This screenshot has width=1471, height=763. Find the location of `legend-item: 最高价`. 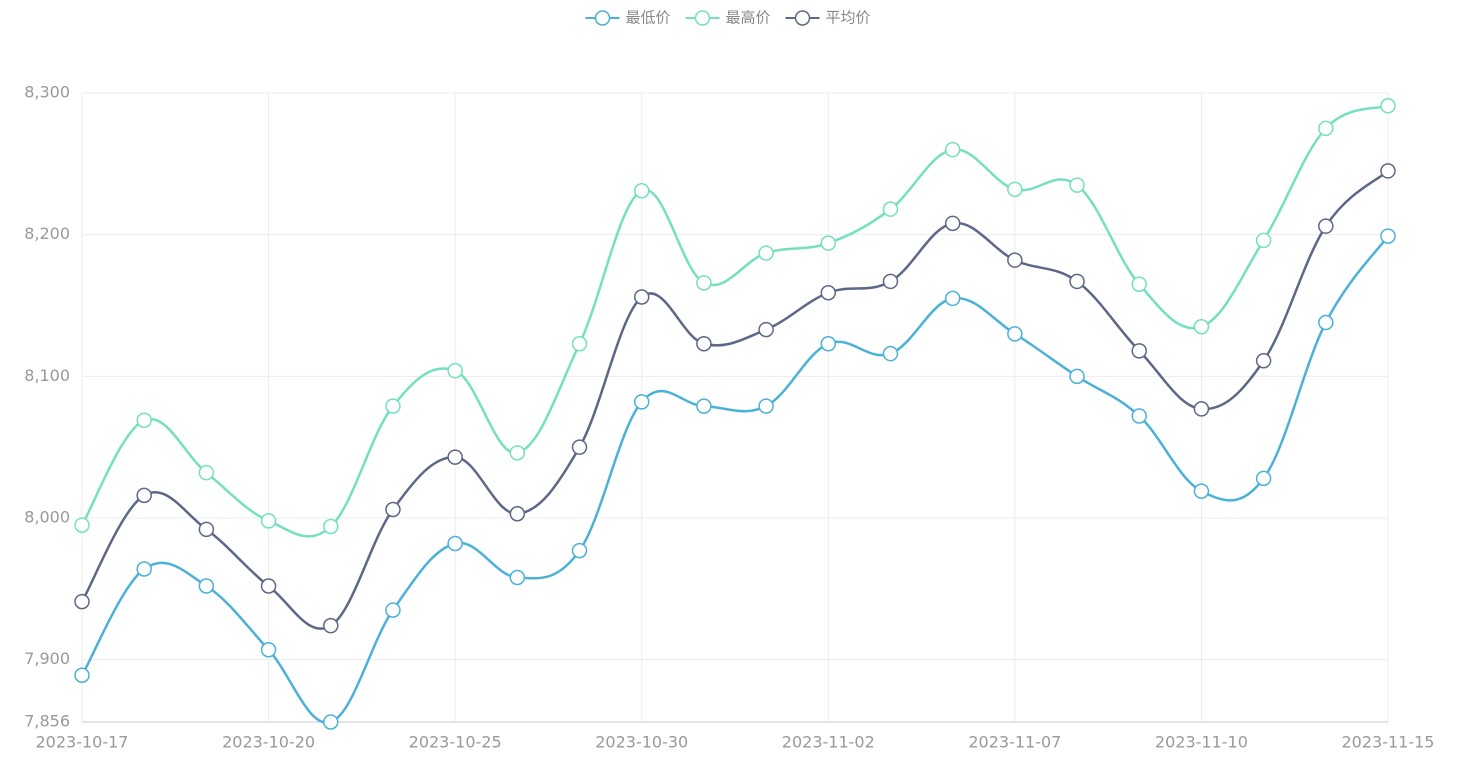

legend-item: 最高价 is located at coordinates (728, 18).